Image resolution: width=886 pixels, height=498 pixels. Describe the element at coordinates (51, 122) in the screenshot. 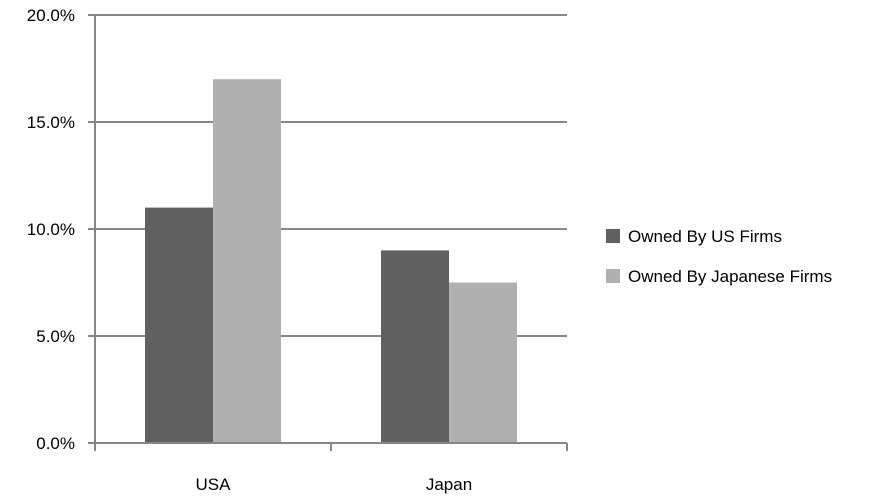

I see `y-tick-label: 15.0%` at that location.